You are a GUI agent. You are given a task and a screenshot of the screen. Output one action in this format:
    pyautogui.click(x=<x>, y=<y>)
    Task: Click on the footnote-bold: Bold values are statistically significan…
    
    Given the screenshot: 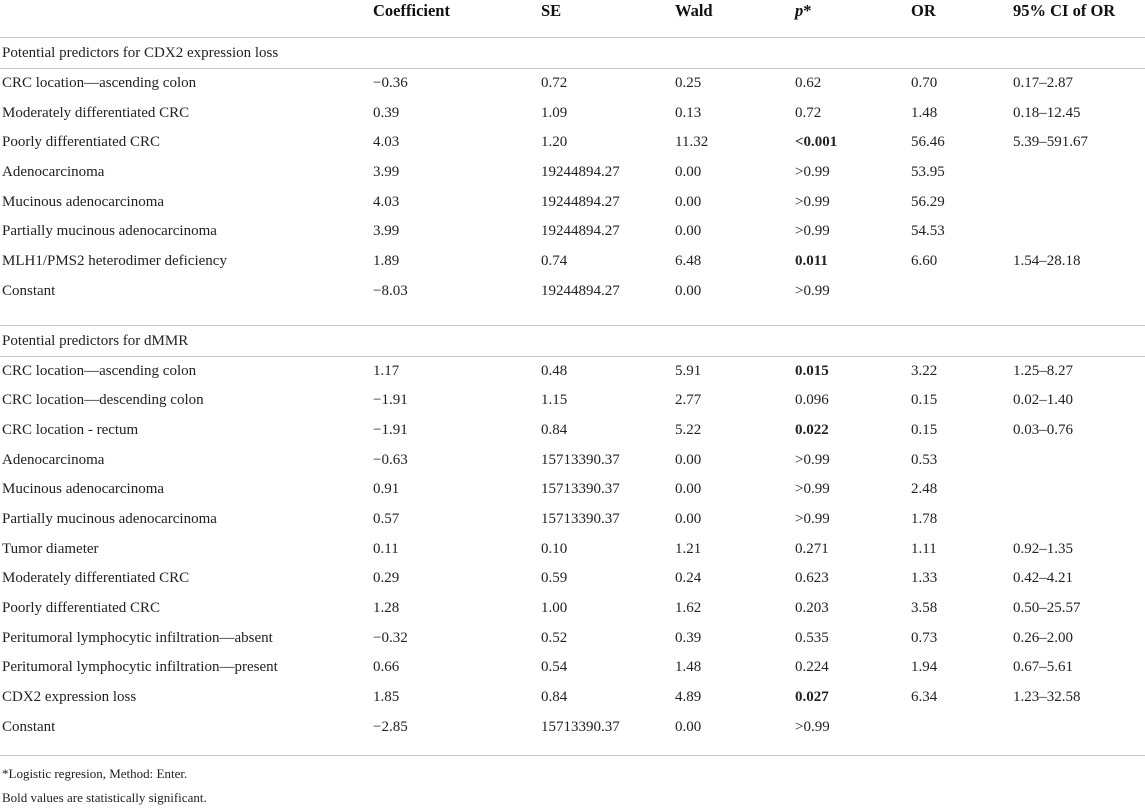 What is the action you would take?
    pyautogui.click(x=104, y=797)
    